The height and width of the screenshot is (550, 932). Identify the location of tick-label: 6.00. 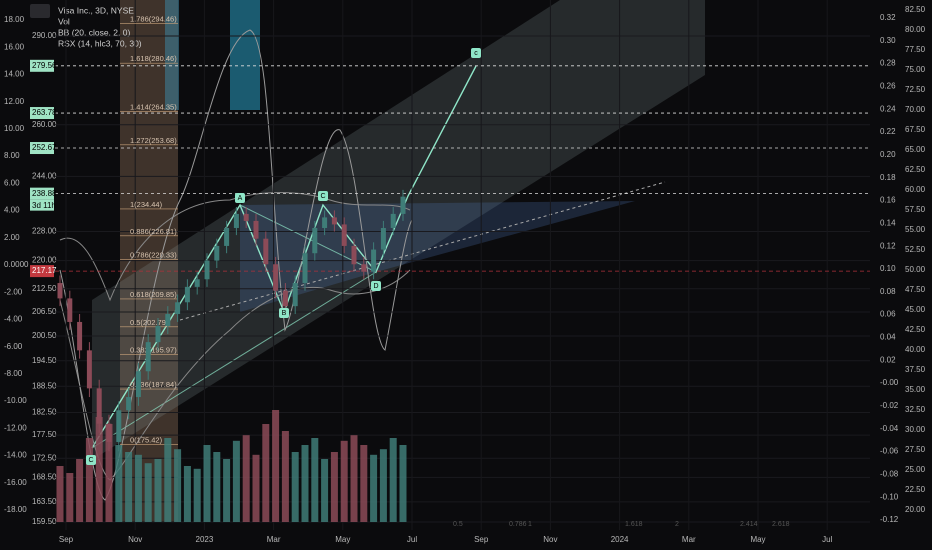
(12, 182).